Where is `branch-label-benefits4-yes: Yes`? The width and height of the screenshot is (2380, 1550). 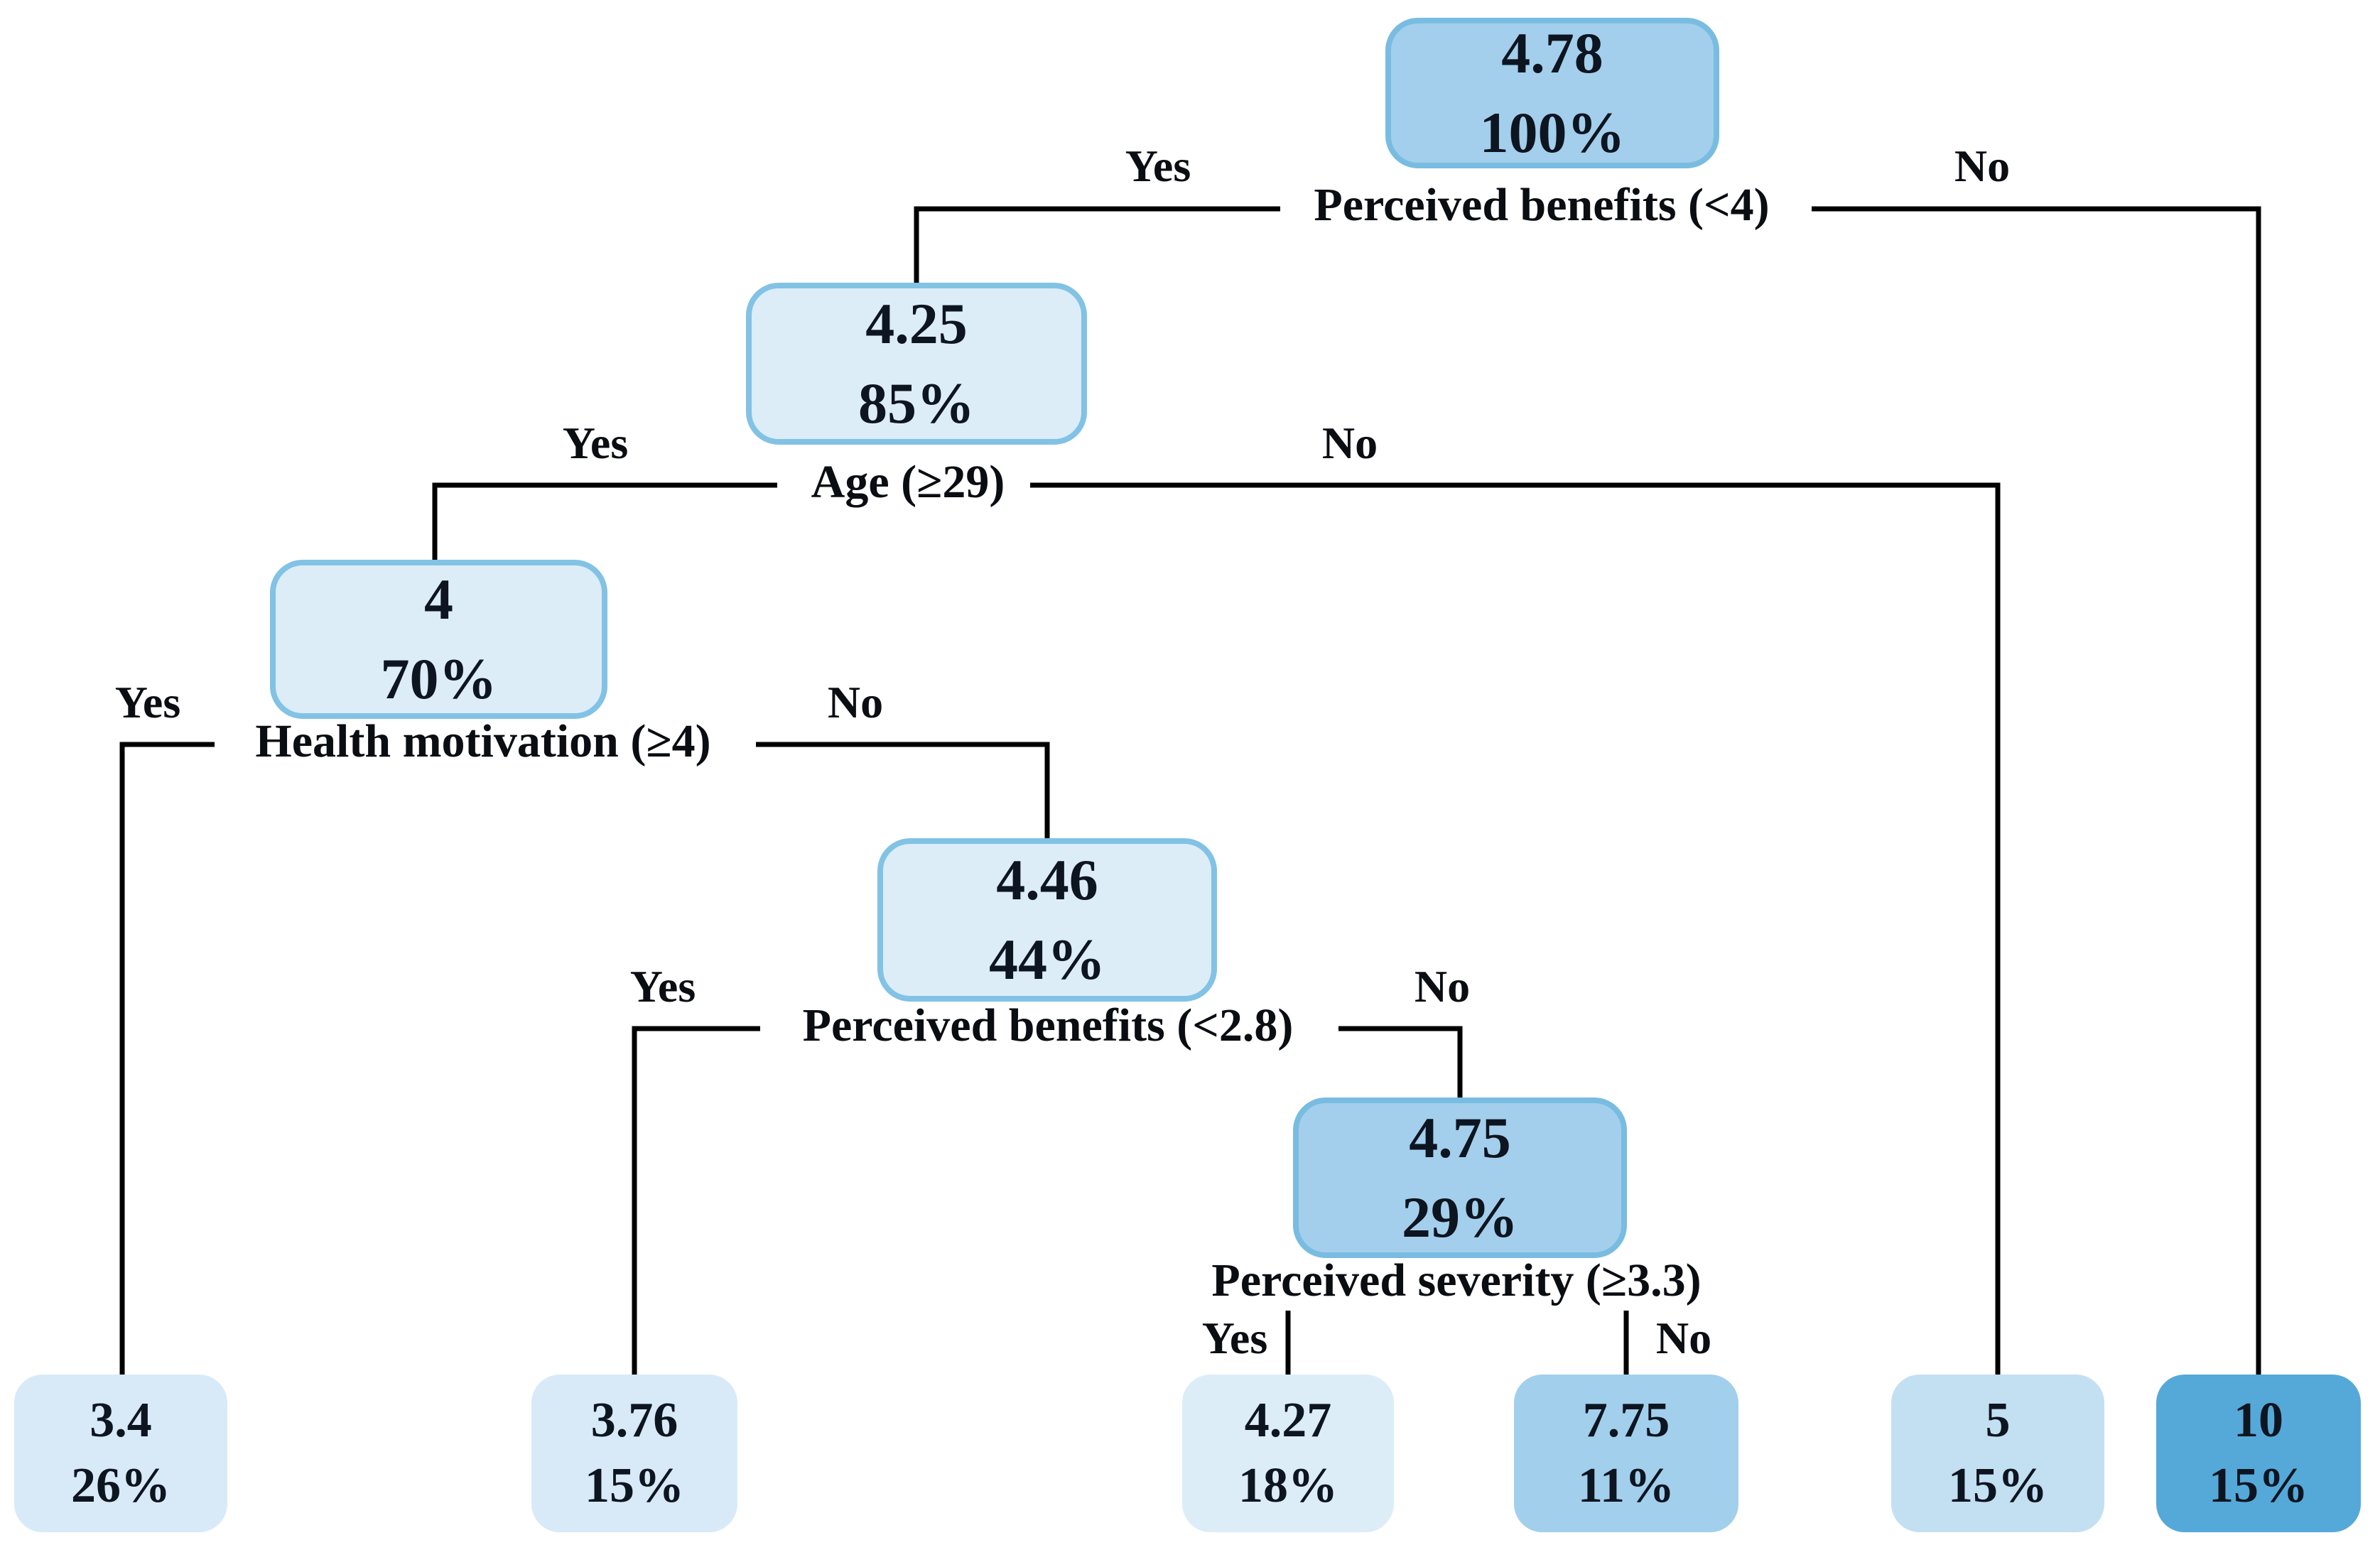
branch-label-benefits4-yes: Yes is located at coordinates (1158, 166).